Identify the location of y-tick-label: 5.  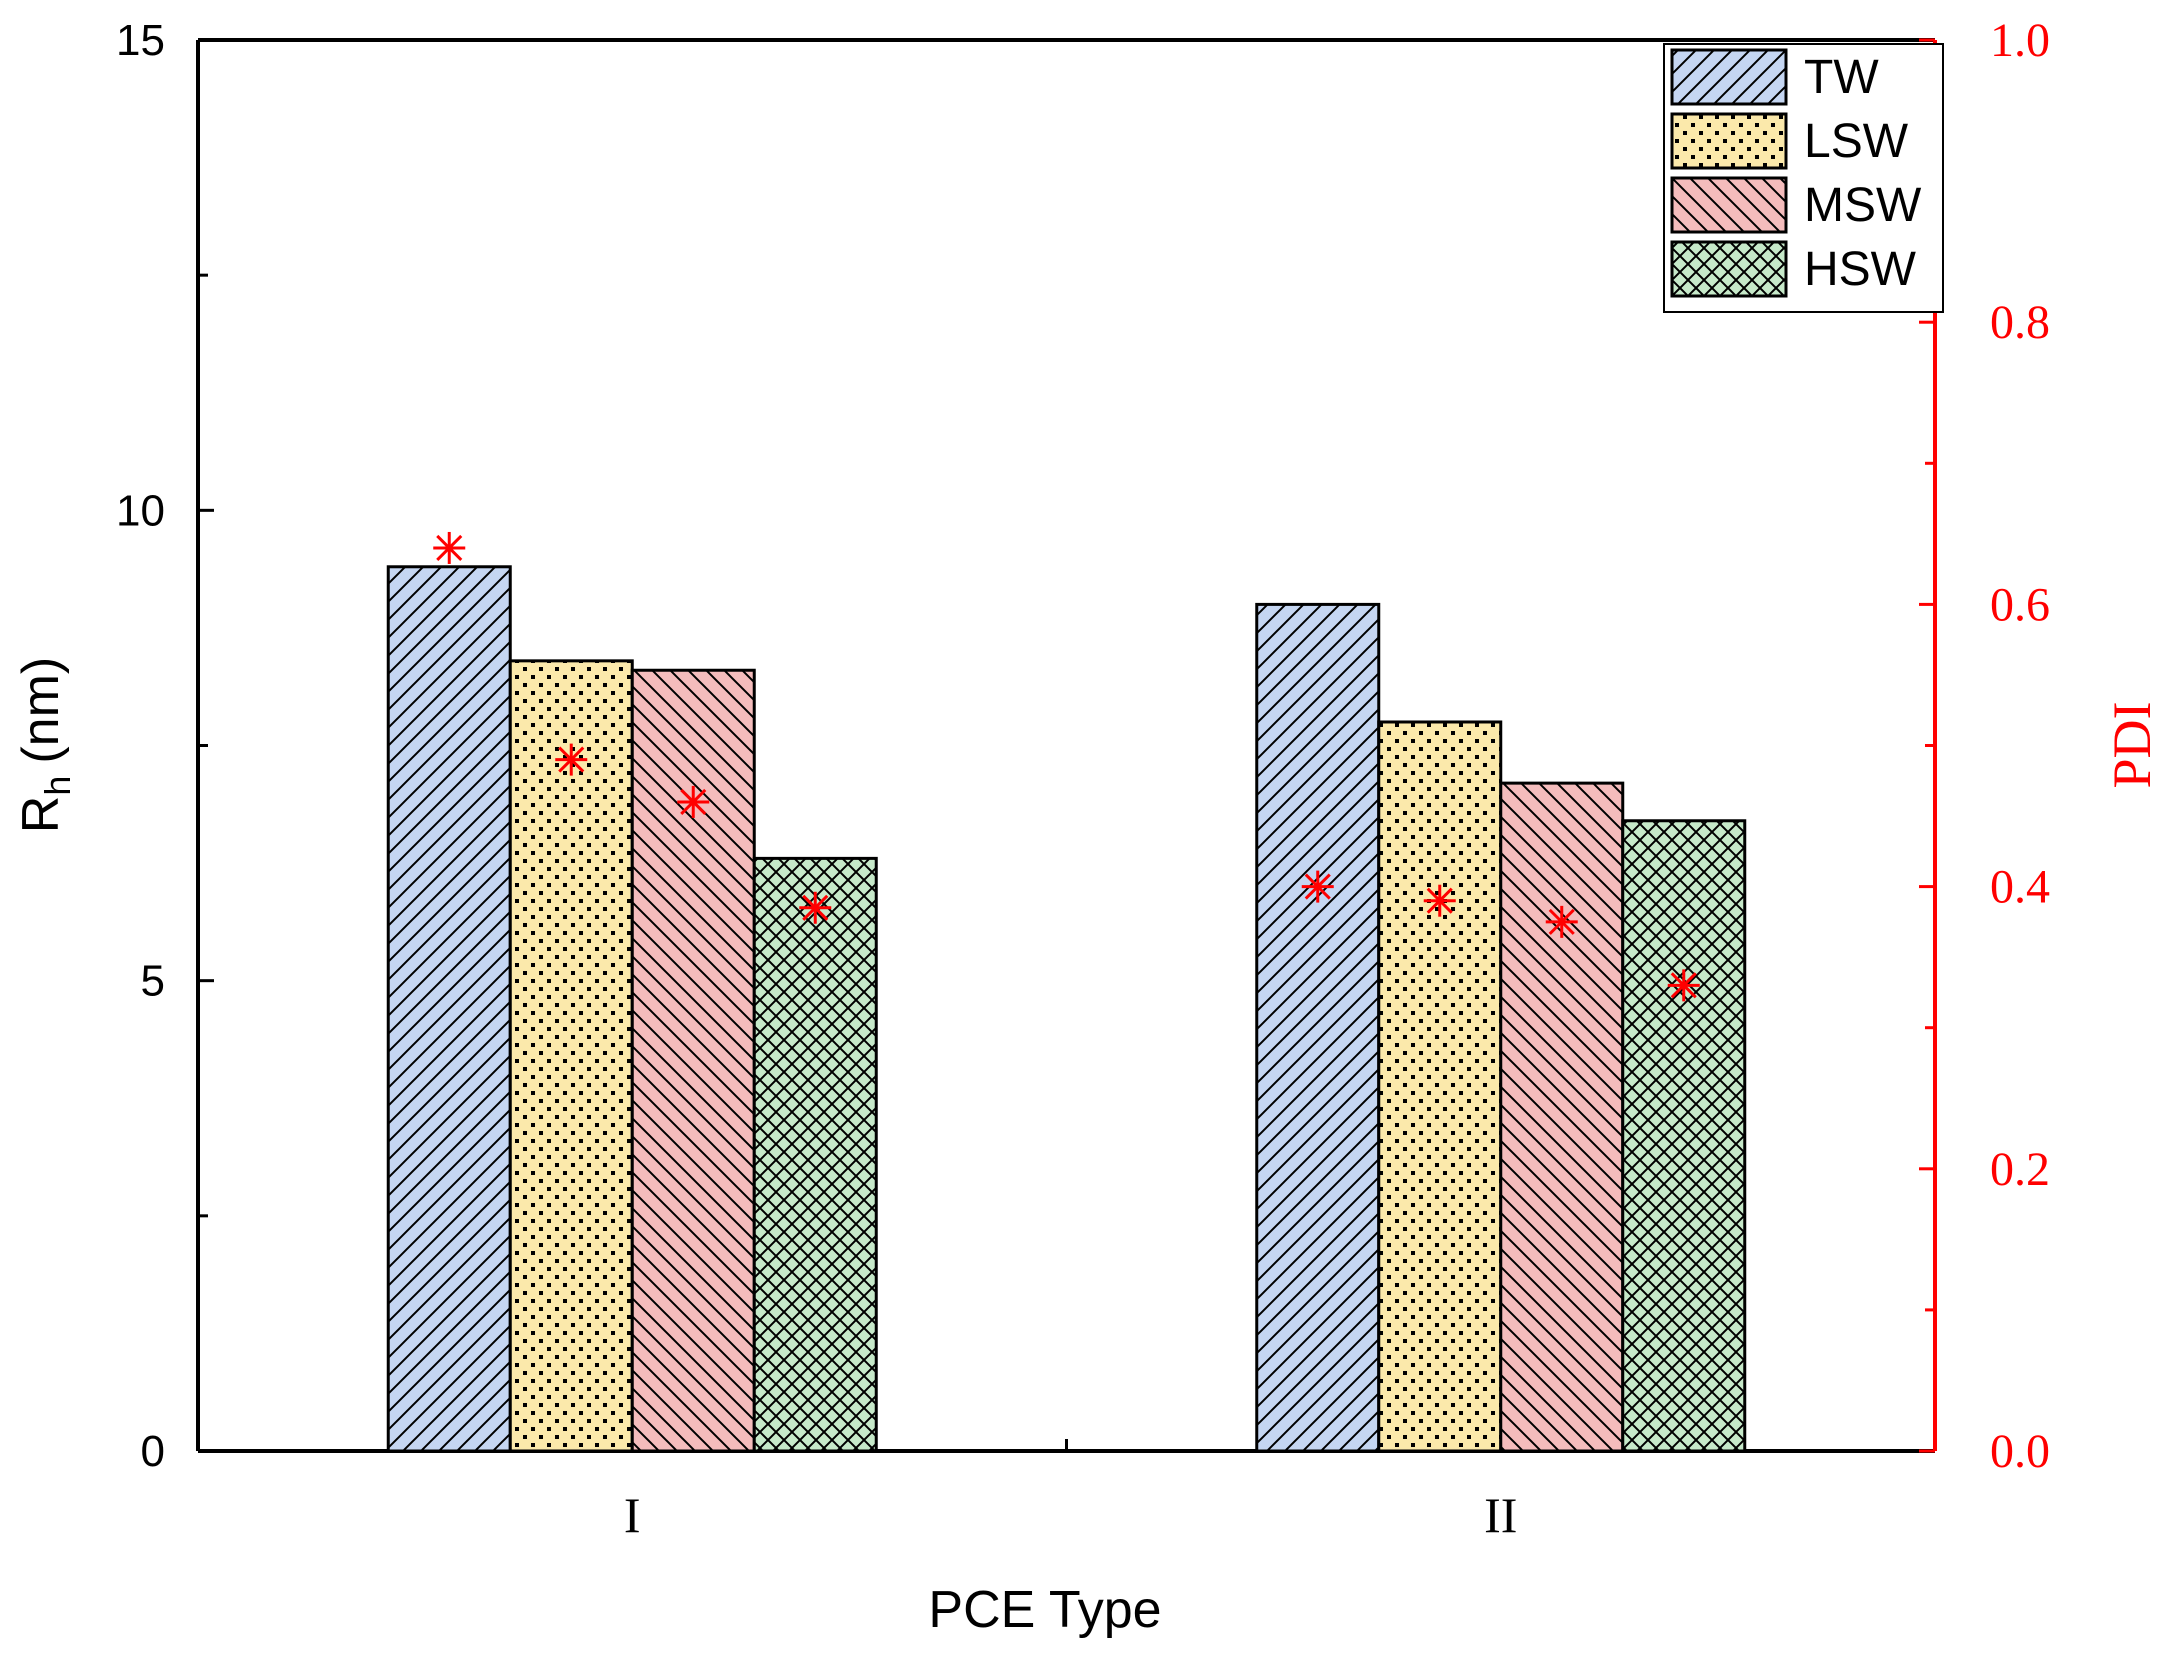
(153, 981).